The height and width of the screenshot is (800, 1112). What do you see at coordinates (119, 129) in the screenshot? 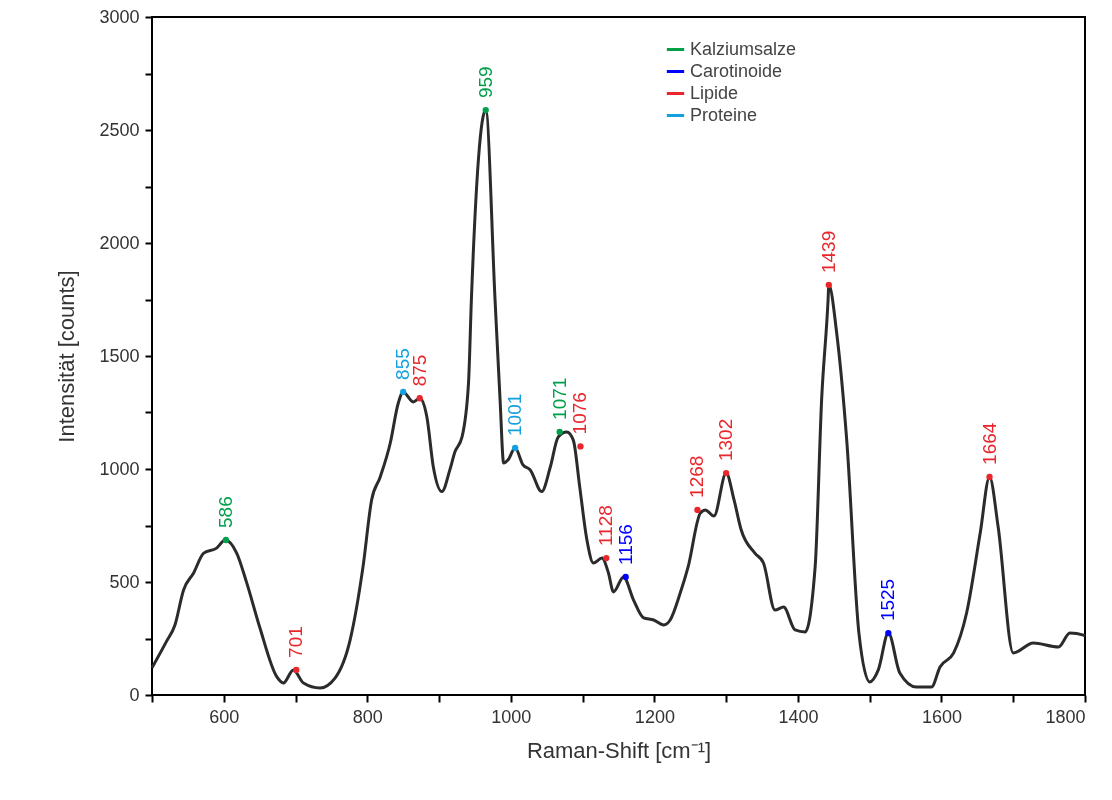
I see `y-tick-label: 2500` at bounding box center [119, 129].